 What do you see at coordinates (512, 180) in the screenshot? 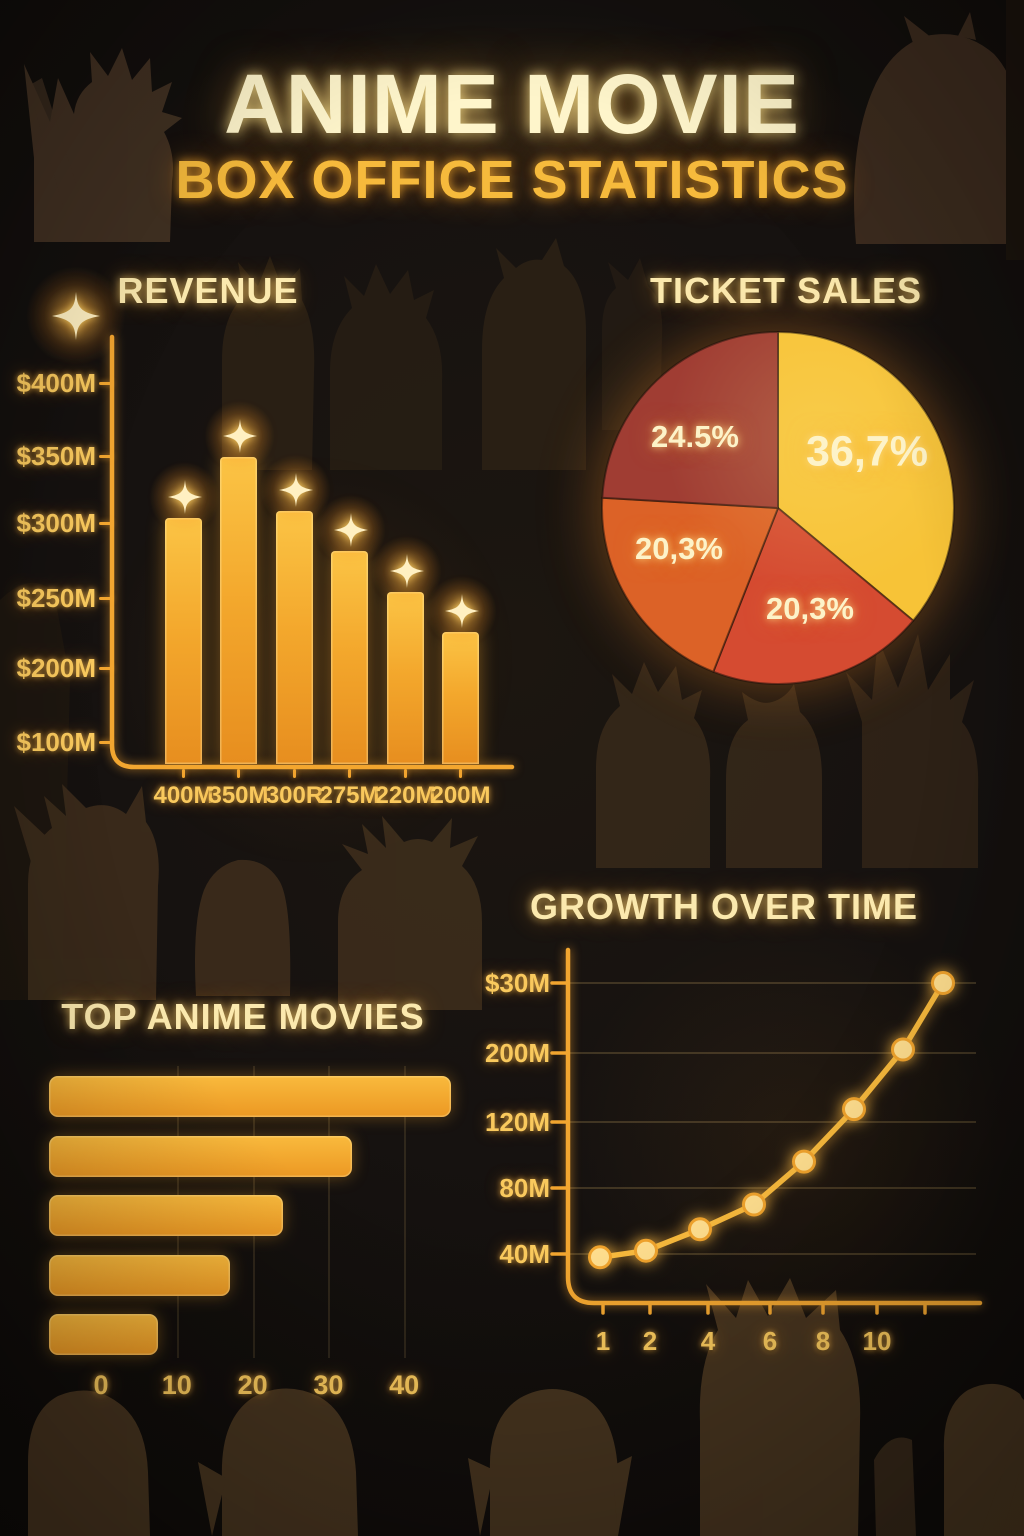
I see `main-subtitle: BOX OFFICE STATISTICS` at bounding box center [512, 180].